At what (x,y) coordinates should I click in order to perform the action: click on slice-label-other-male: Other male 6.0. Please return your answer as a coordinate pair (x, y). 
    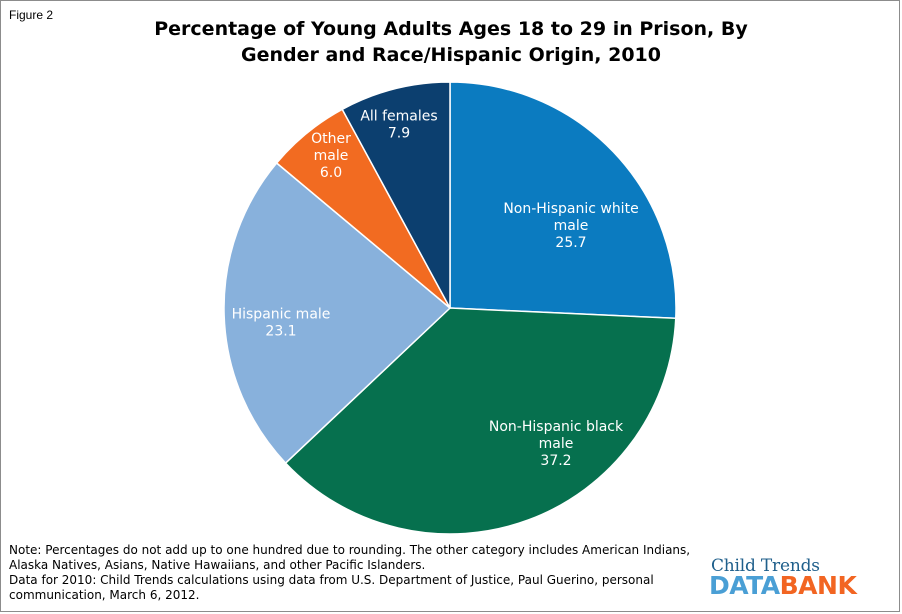
    Looking at the image, I should click on (331, 156).